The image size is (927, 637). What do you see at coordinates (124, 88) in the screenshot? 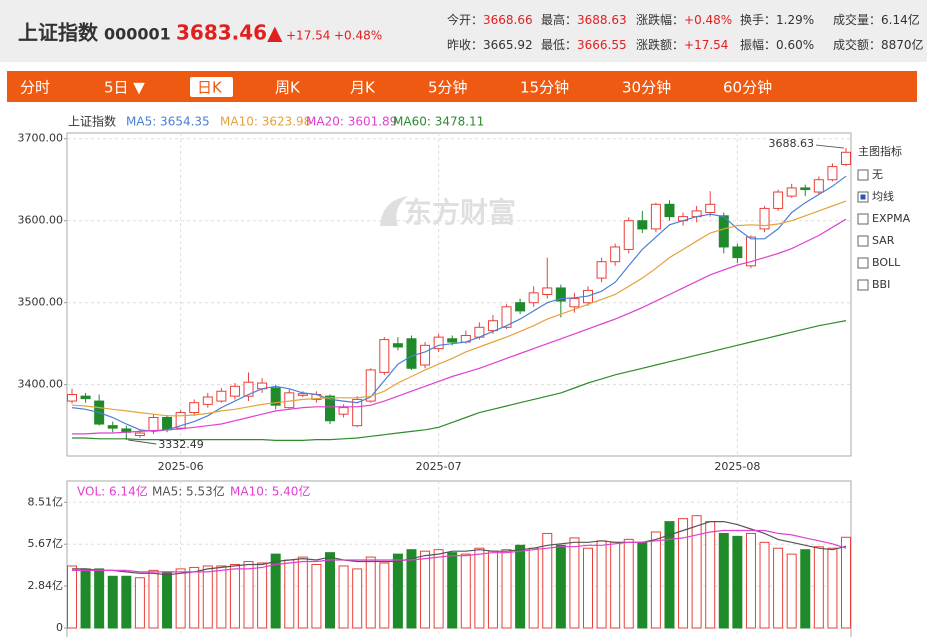
I see `tab: 5日 ▼` at bounding box center [124, 88].